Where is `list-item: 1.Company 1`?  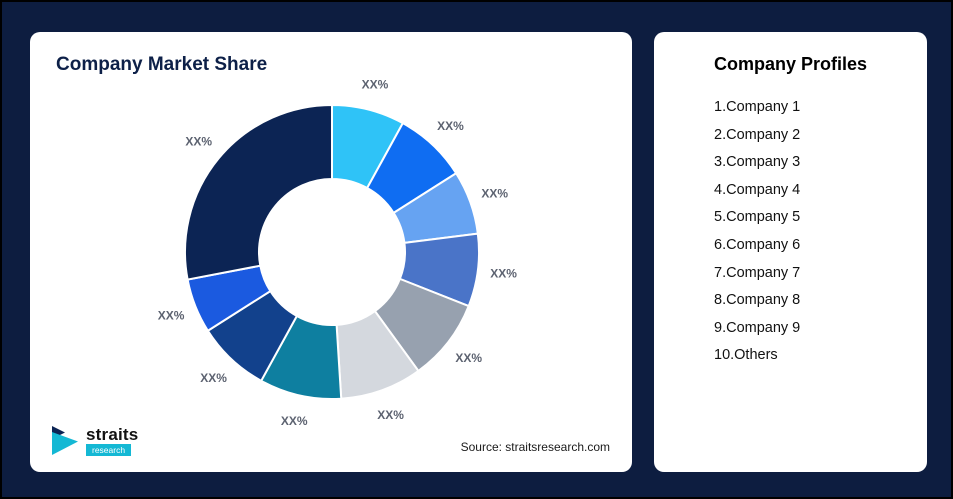 list-item: 1.Company 1 is located at coordinates (757, 107).